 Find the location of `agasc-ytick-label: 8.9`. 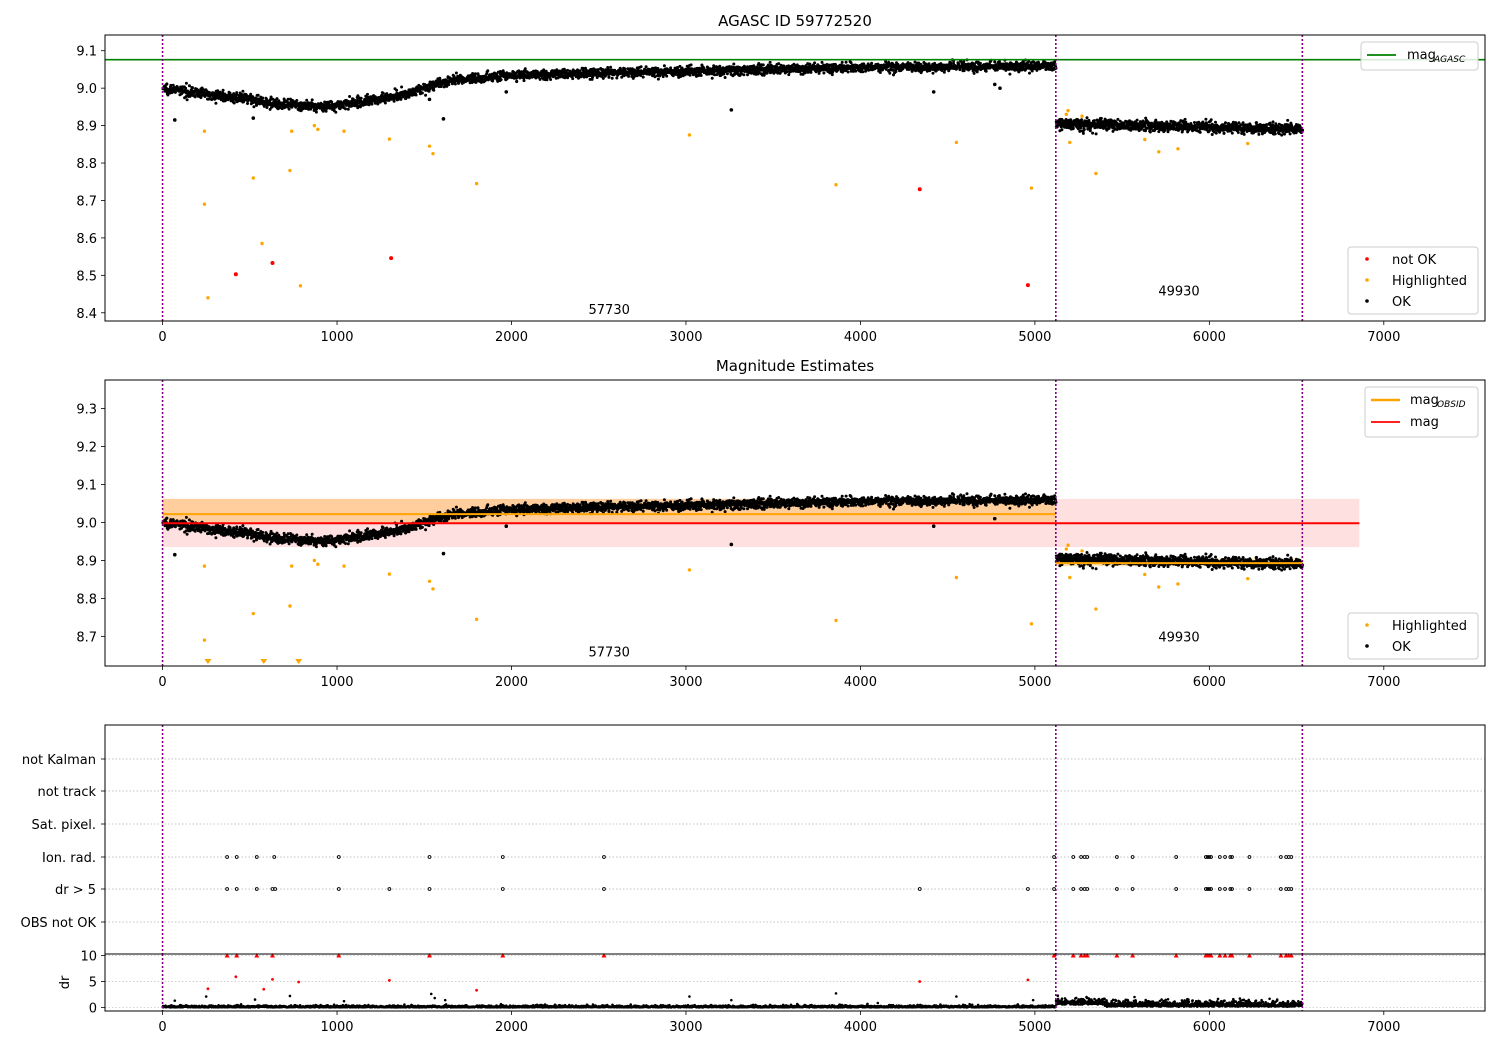

agasc-ytick-label: 8.9 is located at coordinates (86, 127).